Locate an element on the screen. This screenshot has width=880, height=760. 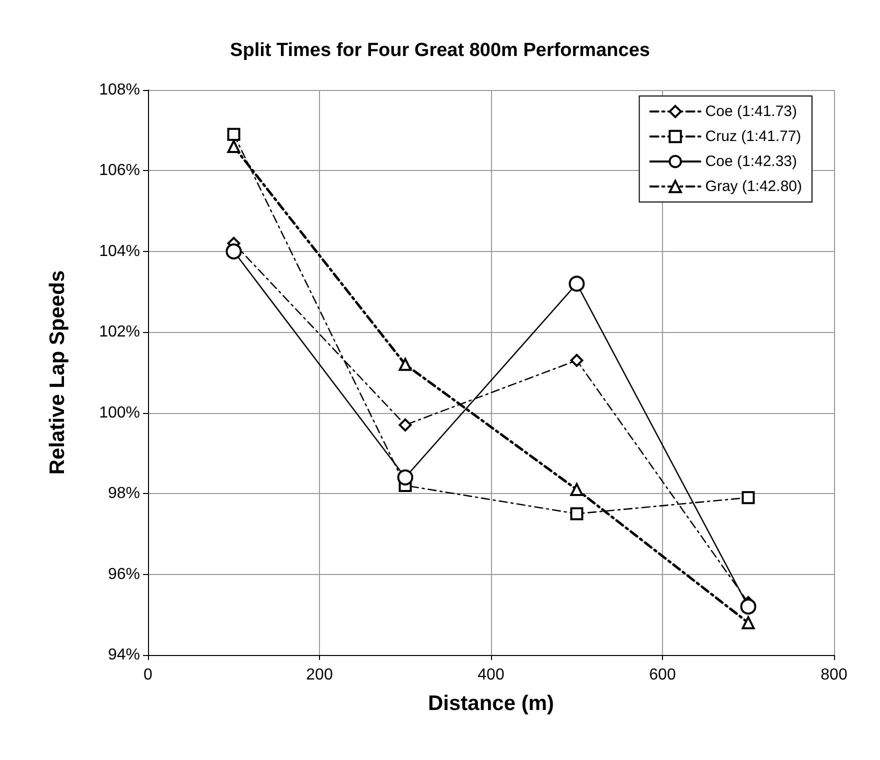
chart-title: Split Times for Four Great 800m Performances is located at coordinates (440, 50).